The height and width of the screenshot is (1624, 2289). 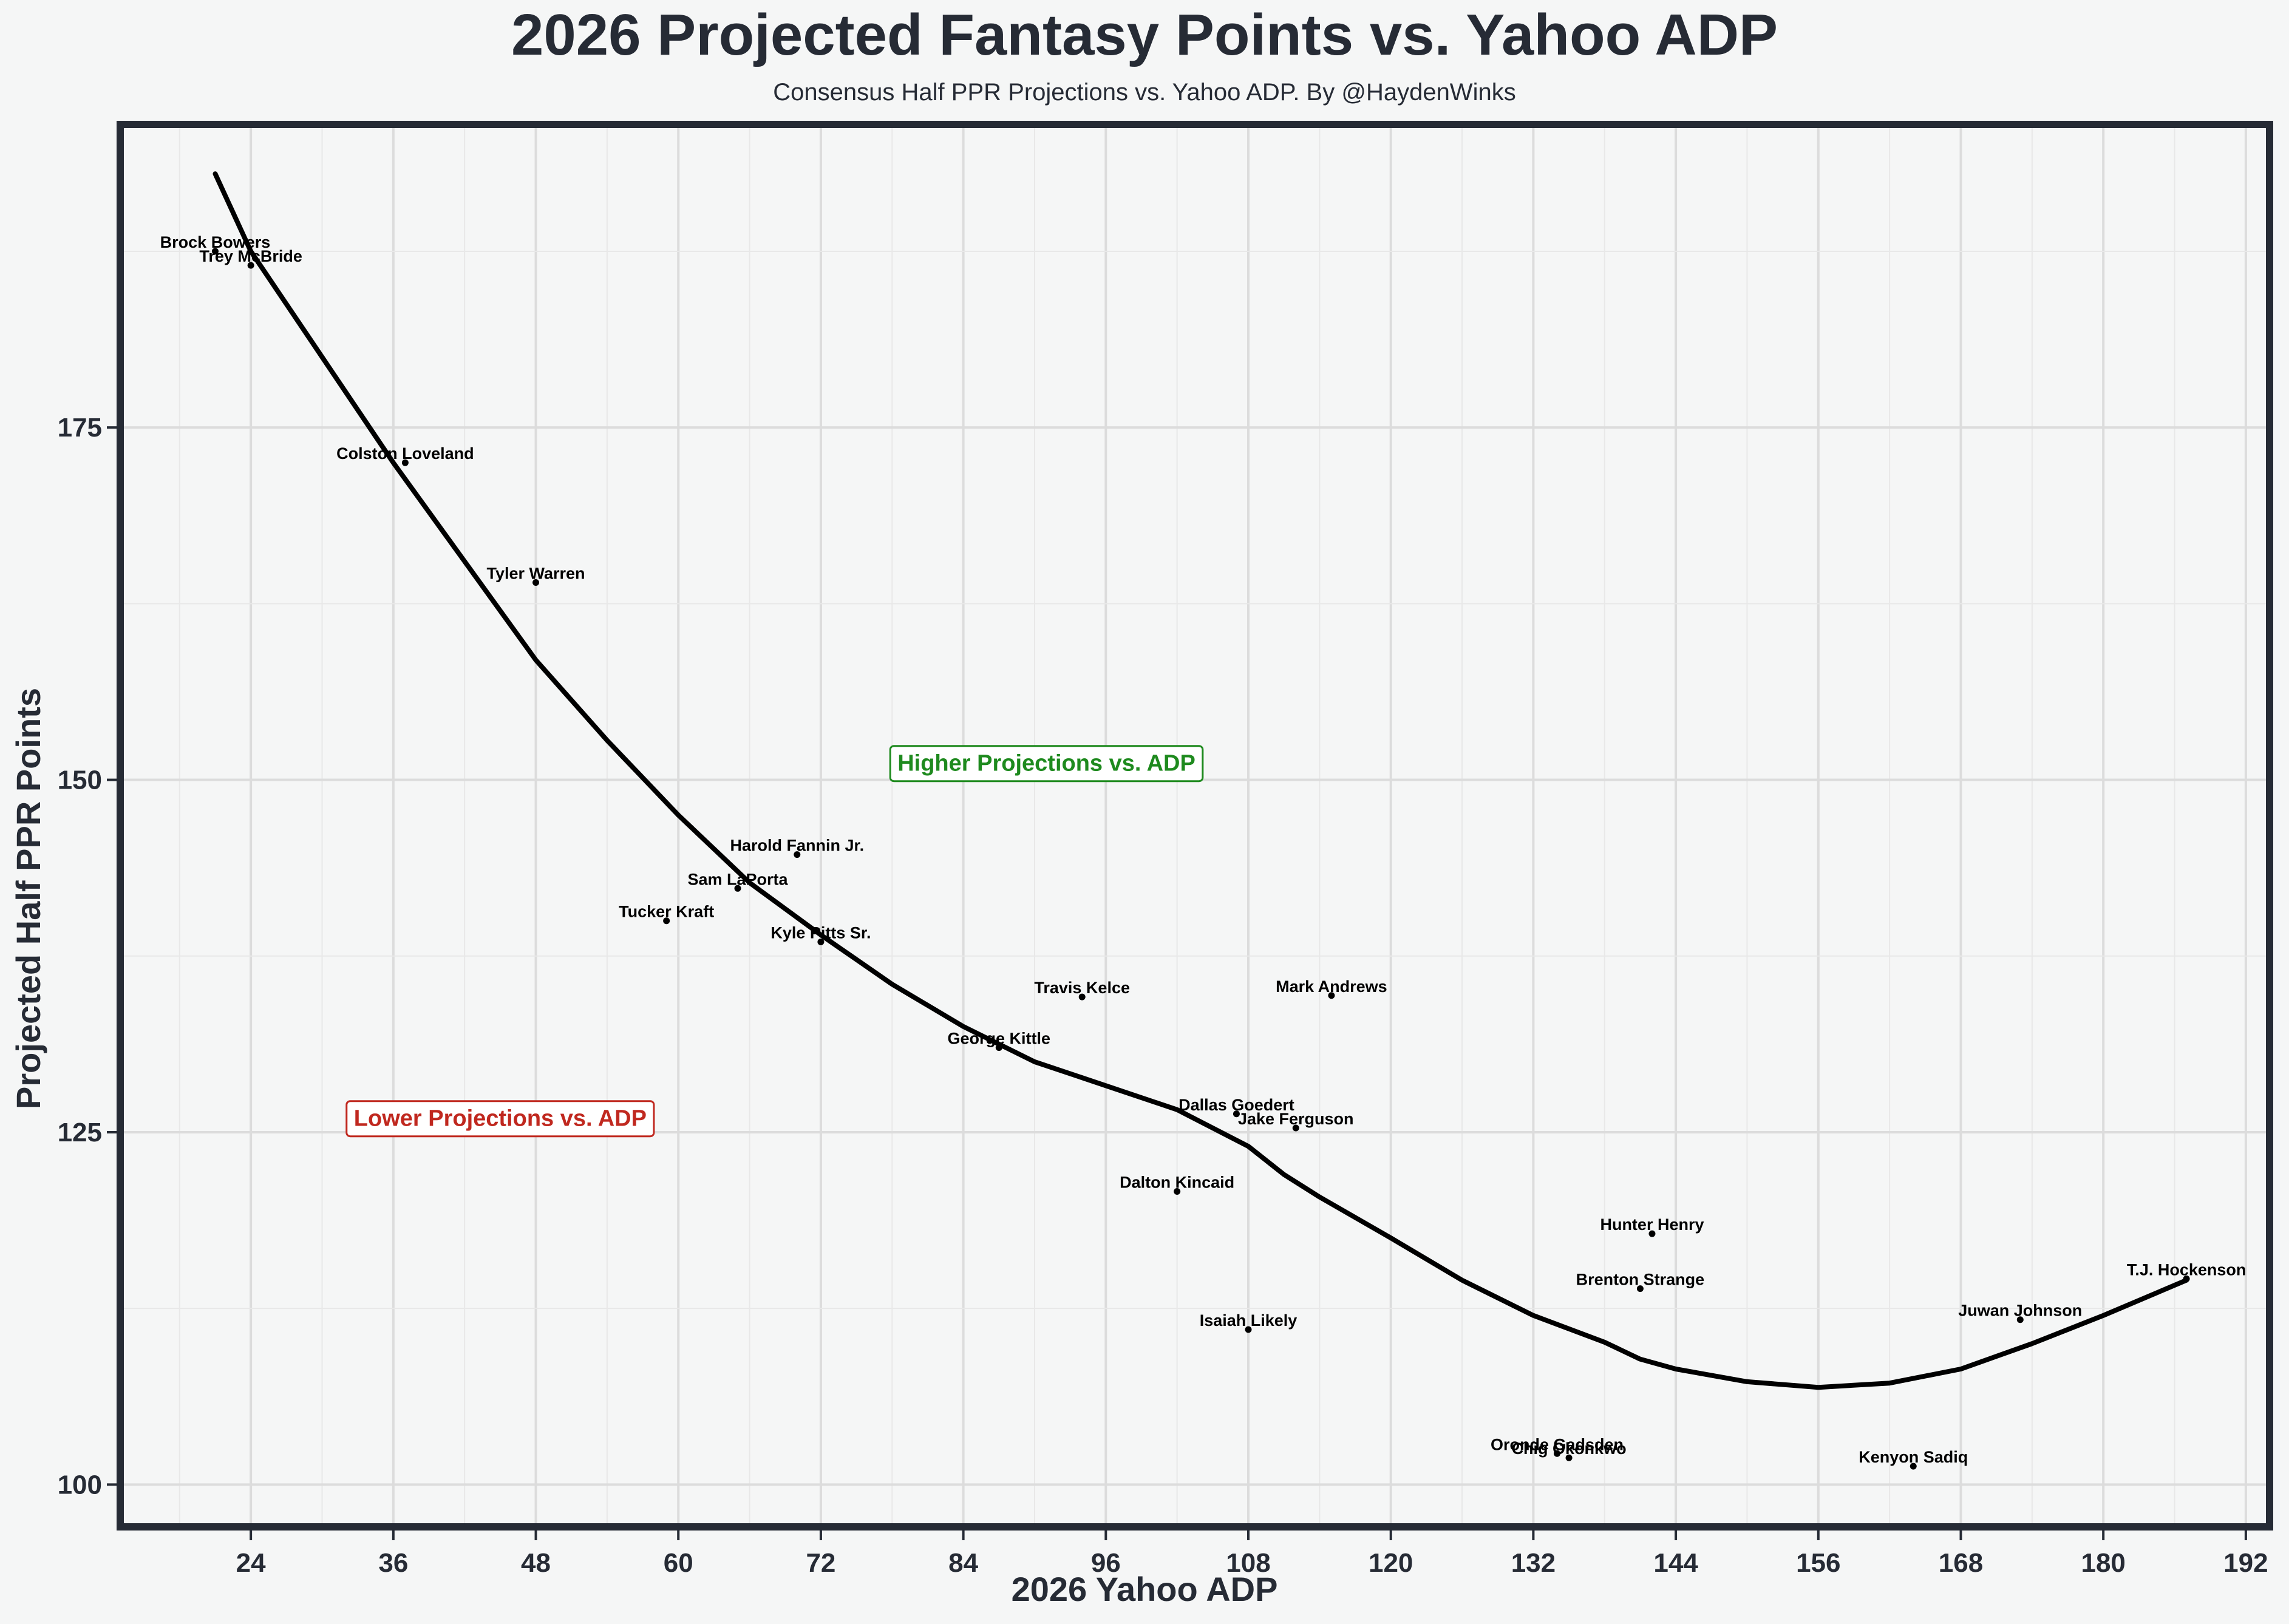 What do you see at coordinates (1248, 1563) in the screenshot?
I see `x-tick-label: 108` at bounding box center [1248, 1563].